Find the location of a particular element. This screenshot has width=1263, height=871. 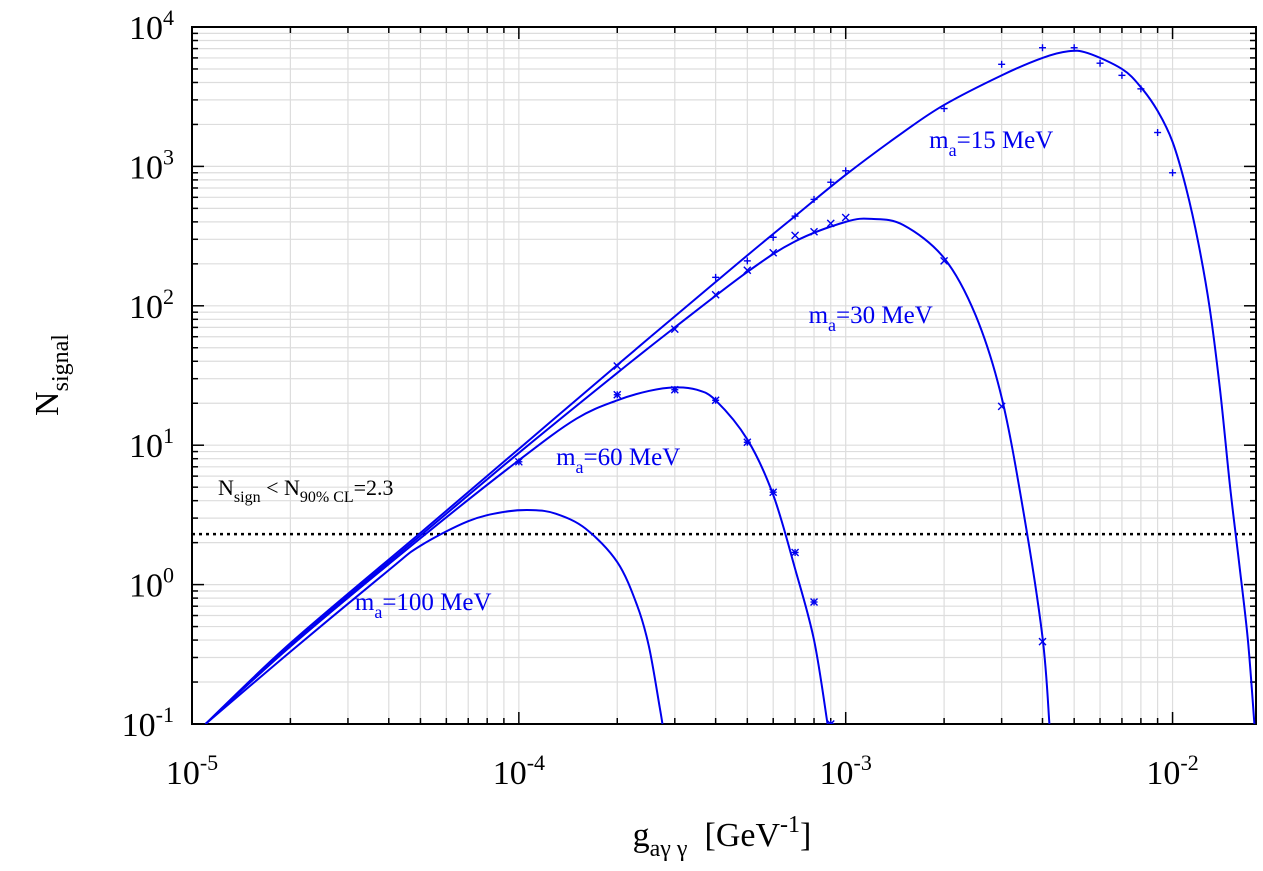

y-tick-label-exp: 2 is located at coordinates (168, 296).